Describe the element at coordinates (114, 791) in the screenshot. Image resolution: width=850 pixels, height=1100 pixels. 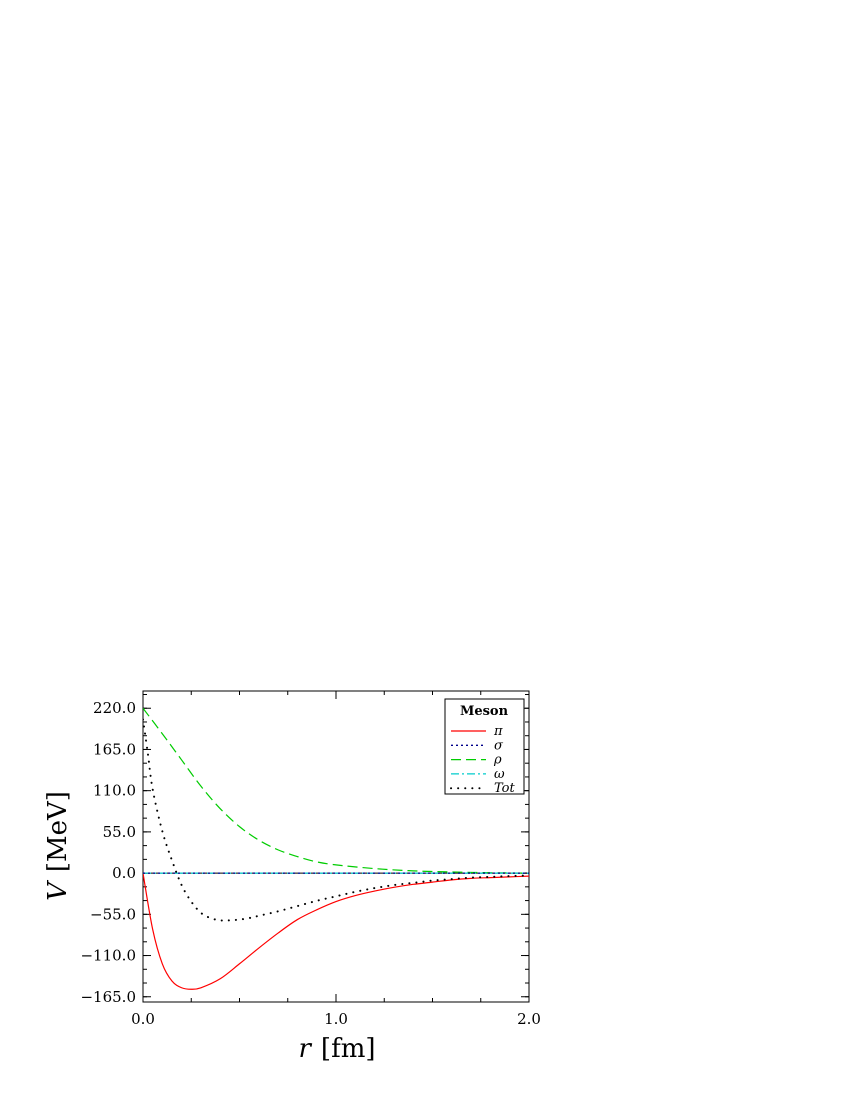
I see `y-tick-label: 110.0` at that location.